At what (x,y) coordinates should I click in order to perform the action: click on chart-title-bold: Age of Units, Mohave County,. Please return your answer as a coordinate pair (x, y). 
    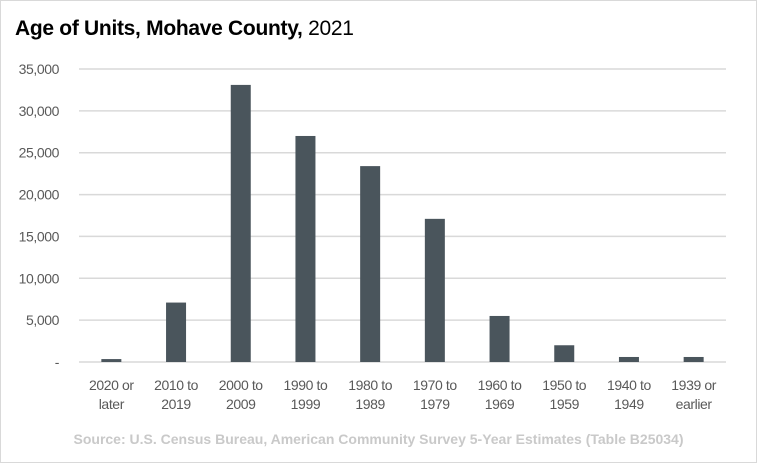
    Looking at the image, I should click on (159, 28).